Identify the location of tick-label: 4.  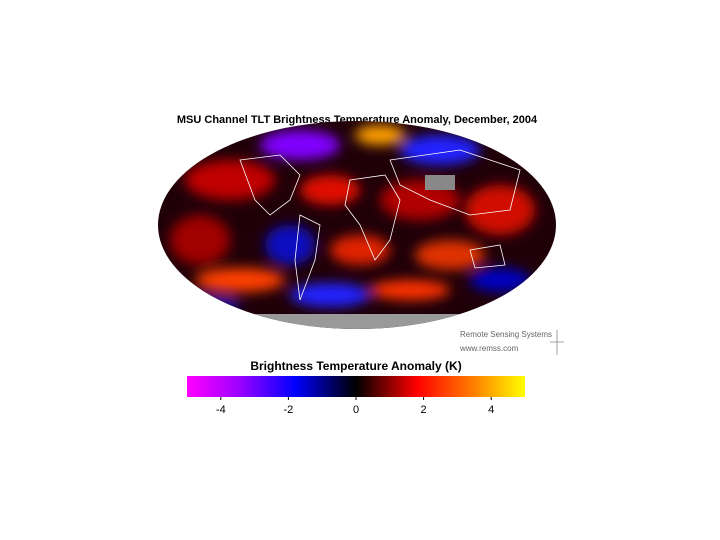
(491, 410).